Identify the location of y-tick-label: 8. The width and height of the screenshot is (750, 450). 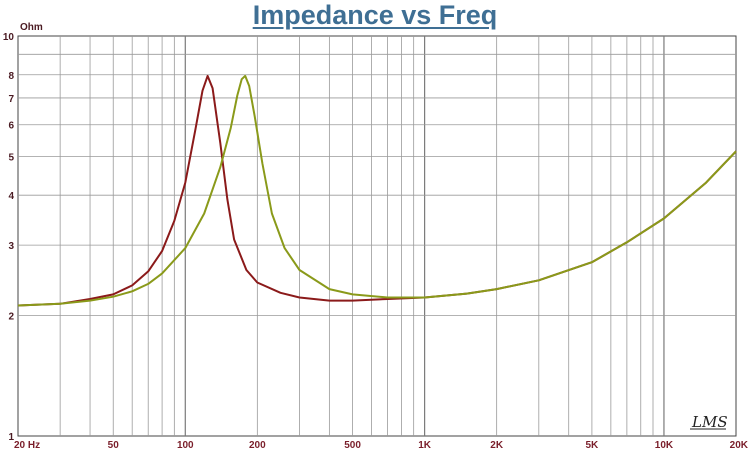
(11, 76).